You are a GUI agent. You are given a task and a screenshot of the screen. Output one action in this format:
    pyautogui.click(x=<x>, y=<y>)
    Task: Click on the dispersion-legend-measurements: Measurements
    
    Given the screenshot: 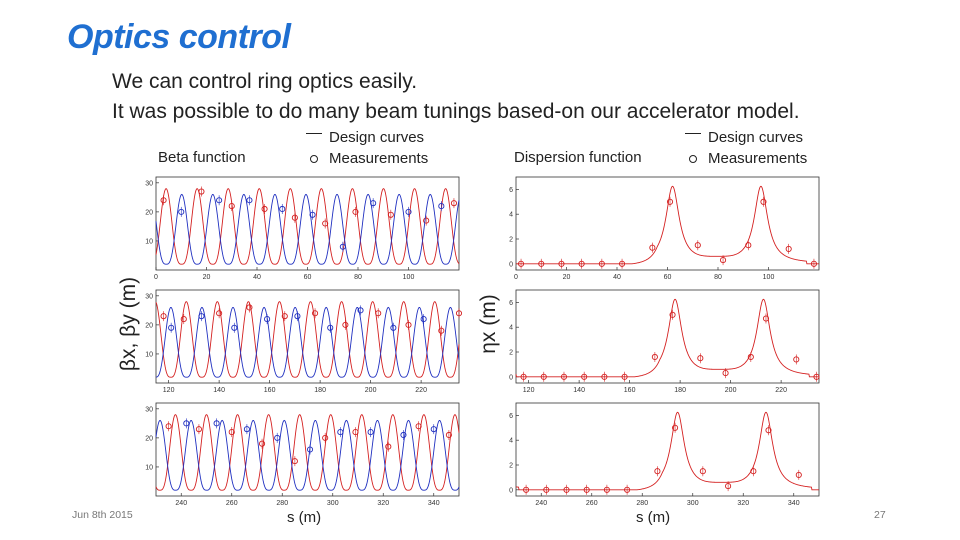 What is the action you would take?
    pyautogui.click(x=758, y=158)
    